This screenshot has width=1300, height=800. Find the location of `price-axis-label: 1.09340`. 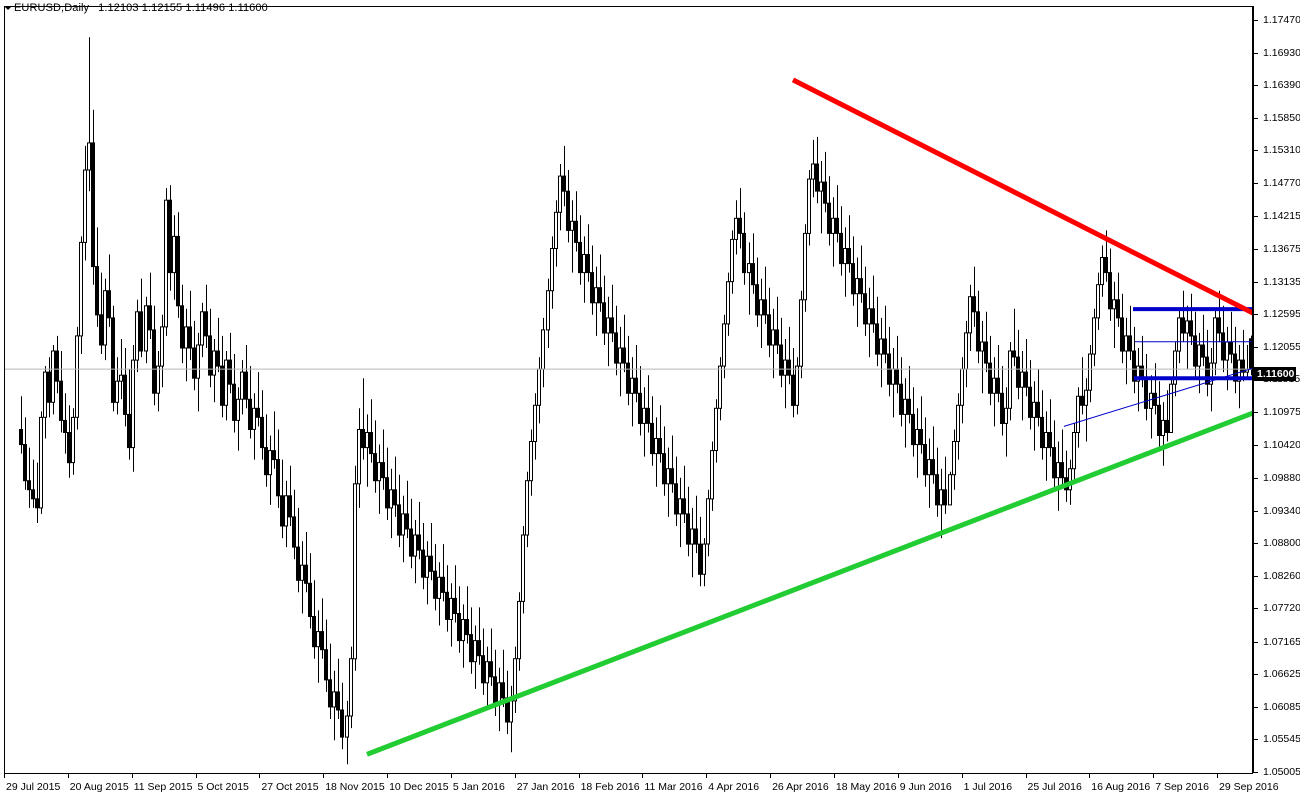

price-axis-label: 1.09340 is located at coordinates (1281, 510).